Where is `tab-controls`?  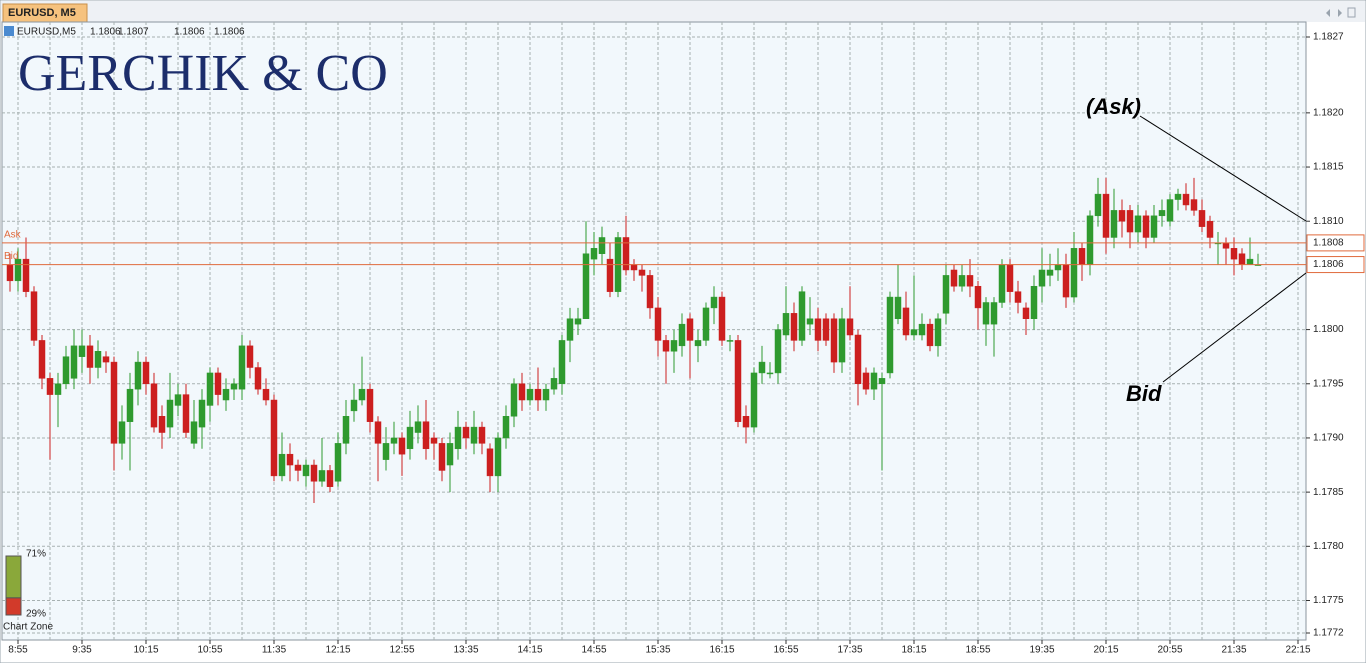
tab-controls is located at coordinates (1341, 12).